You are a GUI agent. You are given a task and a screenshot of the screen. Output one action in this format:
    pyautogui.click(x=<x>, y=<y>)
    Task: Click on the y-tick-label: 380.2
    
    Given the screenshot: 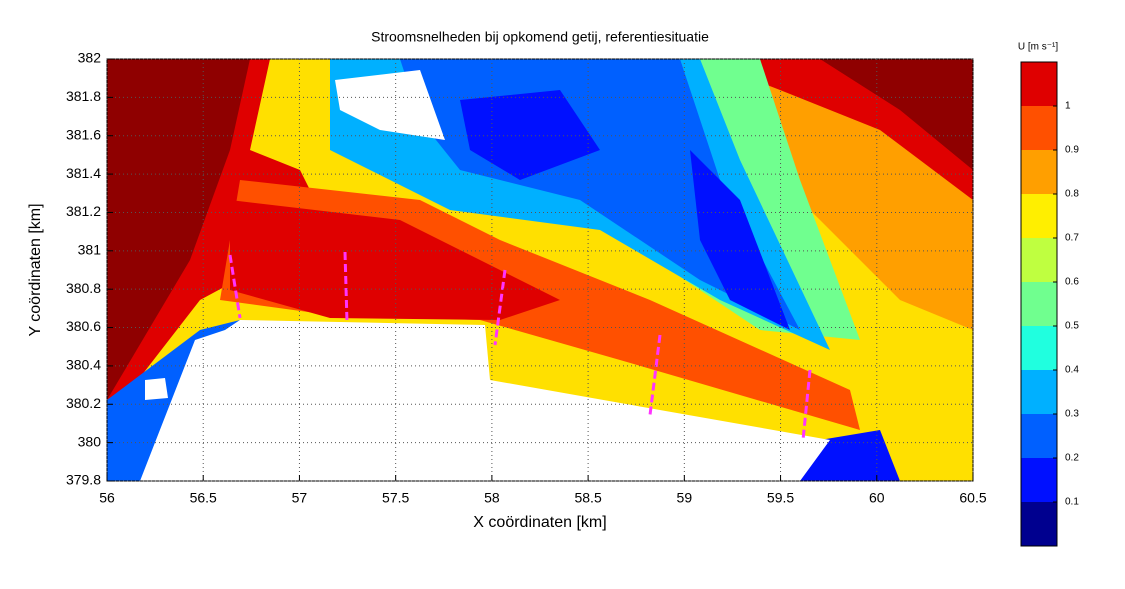 What is the action you would take?
    pyautogui.click(x=83, y=403)
    